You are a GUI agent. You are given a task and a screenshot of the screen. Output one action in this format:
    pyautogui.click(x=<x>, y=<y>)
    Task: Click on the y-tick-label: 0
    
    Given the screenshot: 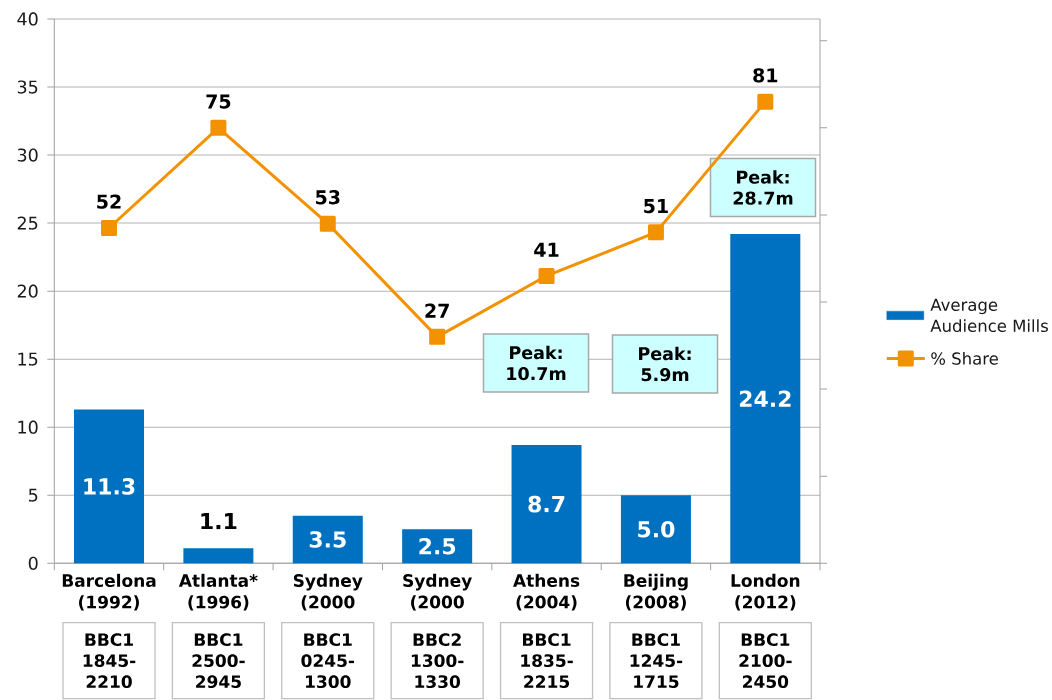 What is the action you would take?
    pyautogui.click(x=33, y=563)
    